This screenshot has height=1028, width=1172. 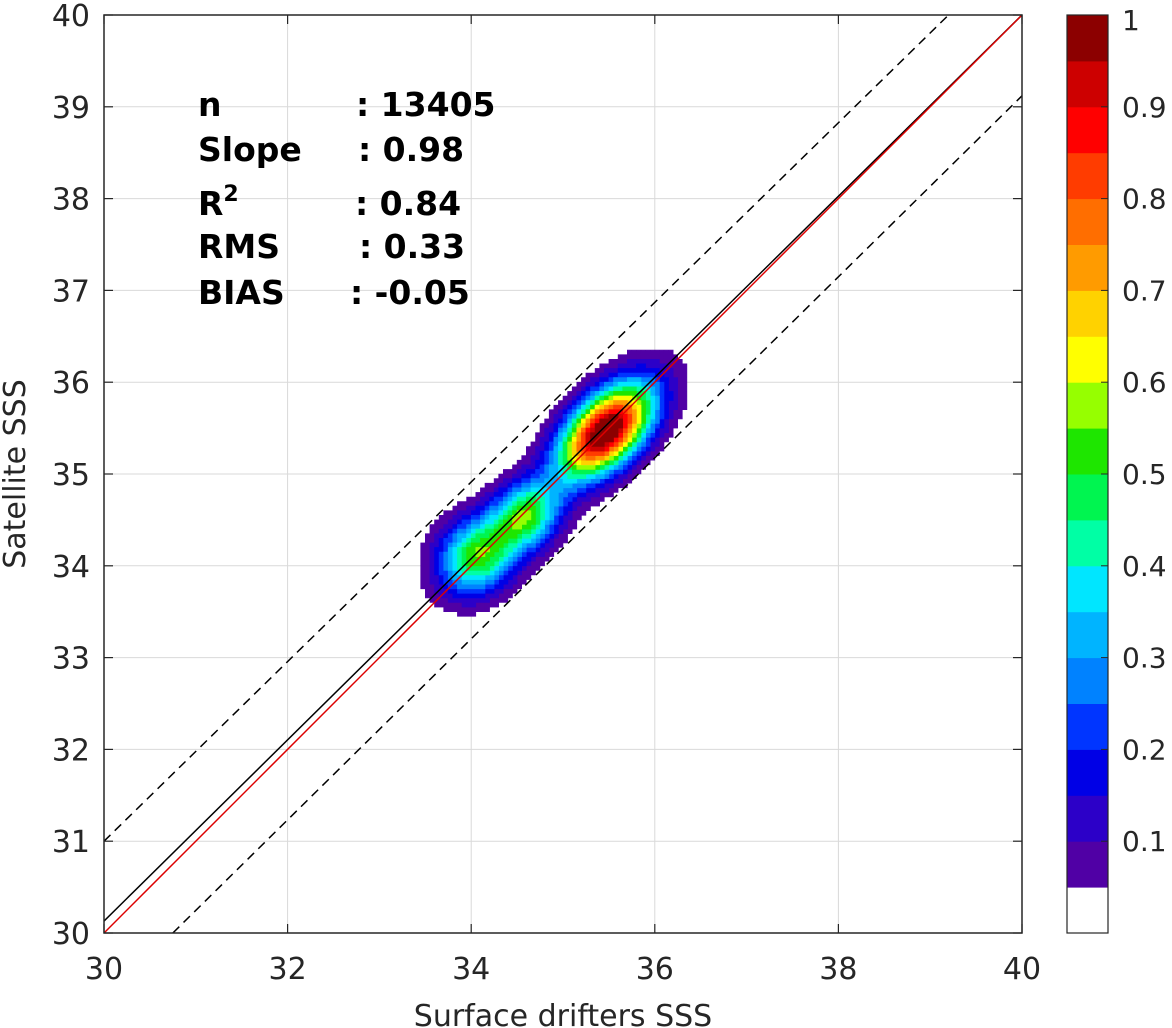 What do you see at coordinates (1144, 382) in the screenshot?
I see `colorbar-tick-label: 0.6` at bounding box center [1144, 382].